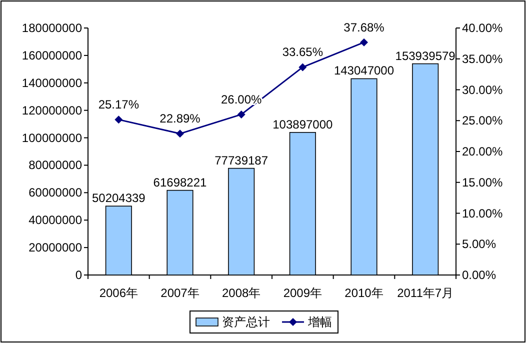 Image resolution: width=527 pixels, height=344 pixels. Describe the element at coordinates (483, 121) in the screenshot. I see `y2-tick-label: 25.00%` at that location.